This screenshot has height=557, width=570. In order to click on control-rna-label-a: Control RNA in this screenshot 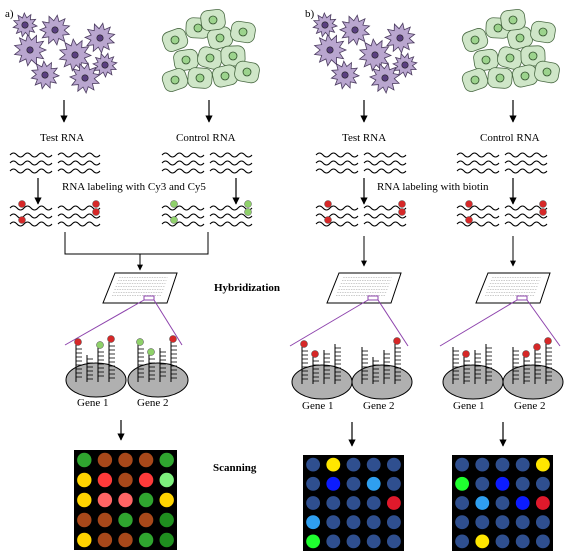, I will do `click(206, 138)`.